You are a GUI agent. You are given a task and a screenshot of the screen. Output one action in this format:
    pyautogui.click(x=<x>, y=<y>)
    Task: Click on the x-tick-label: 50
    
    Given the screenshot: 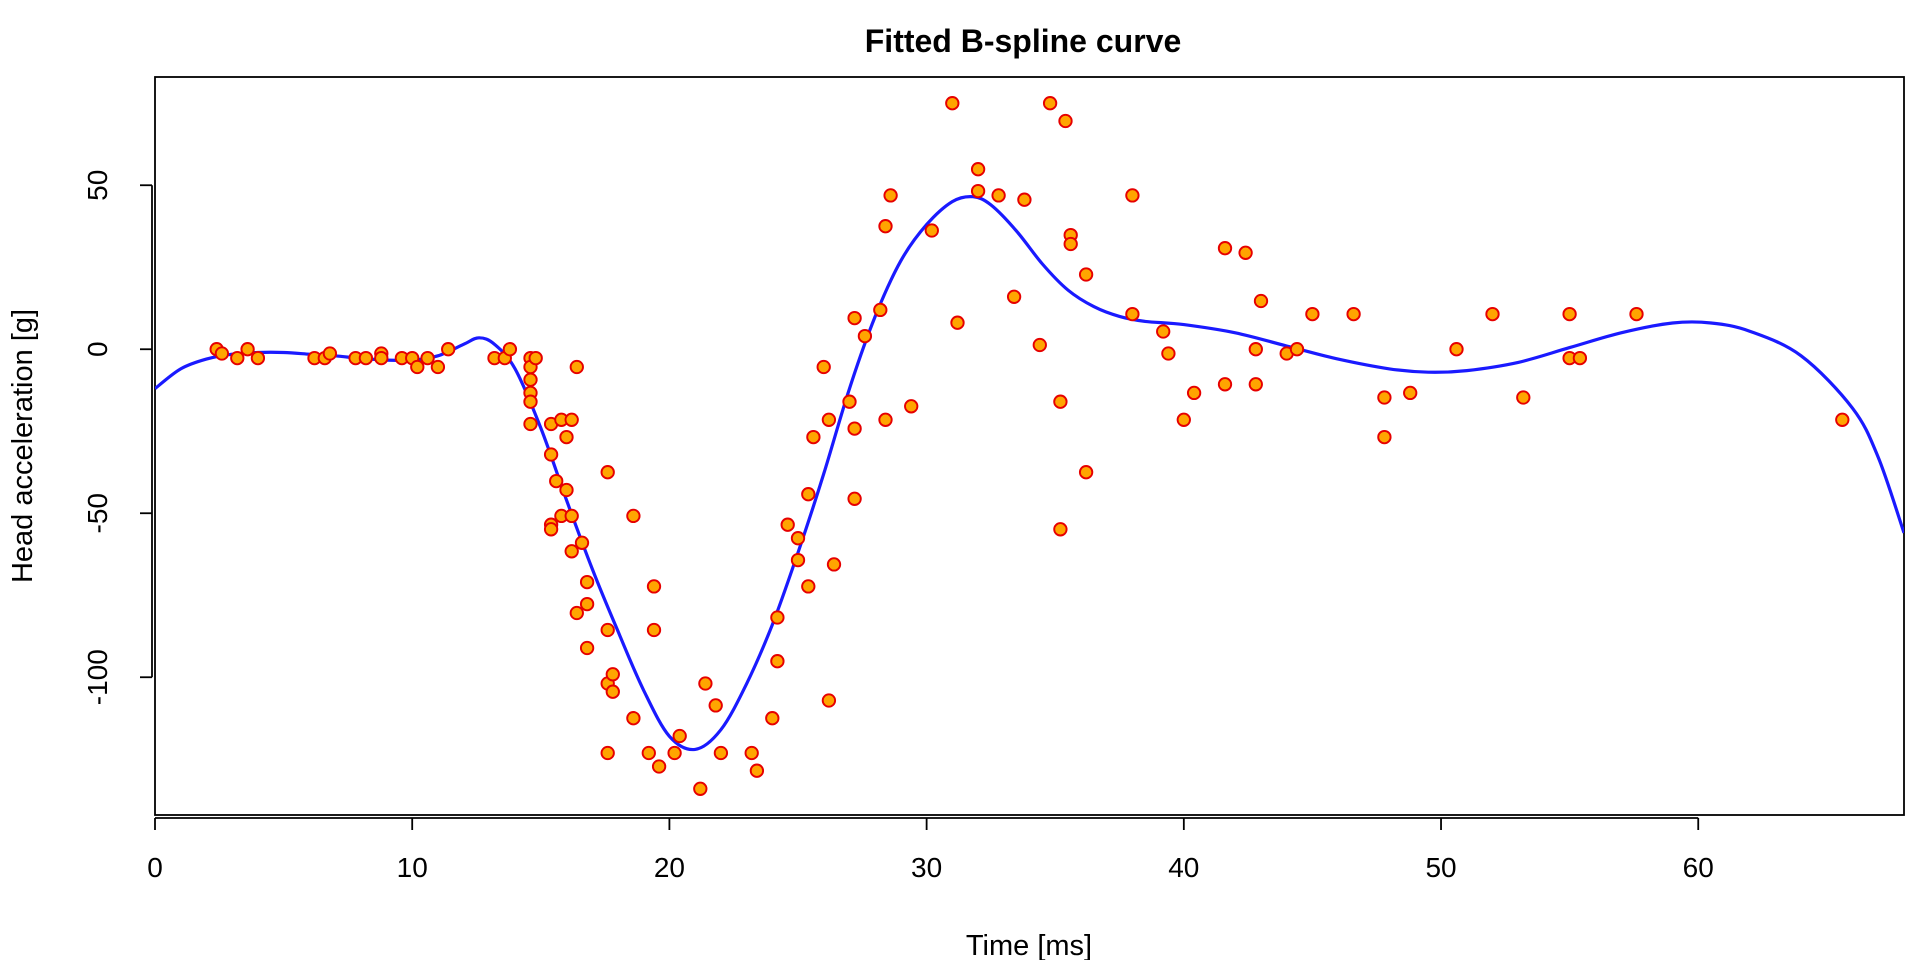 What is the action you would take?
    pyautogui.click(x=1440, y=867)
    